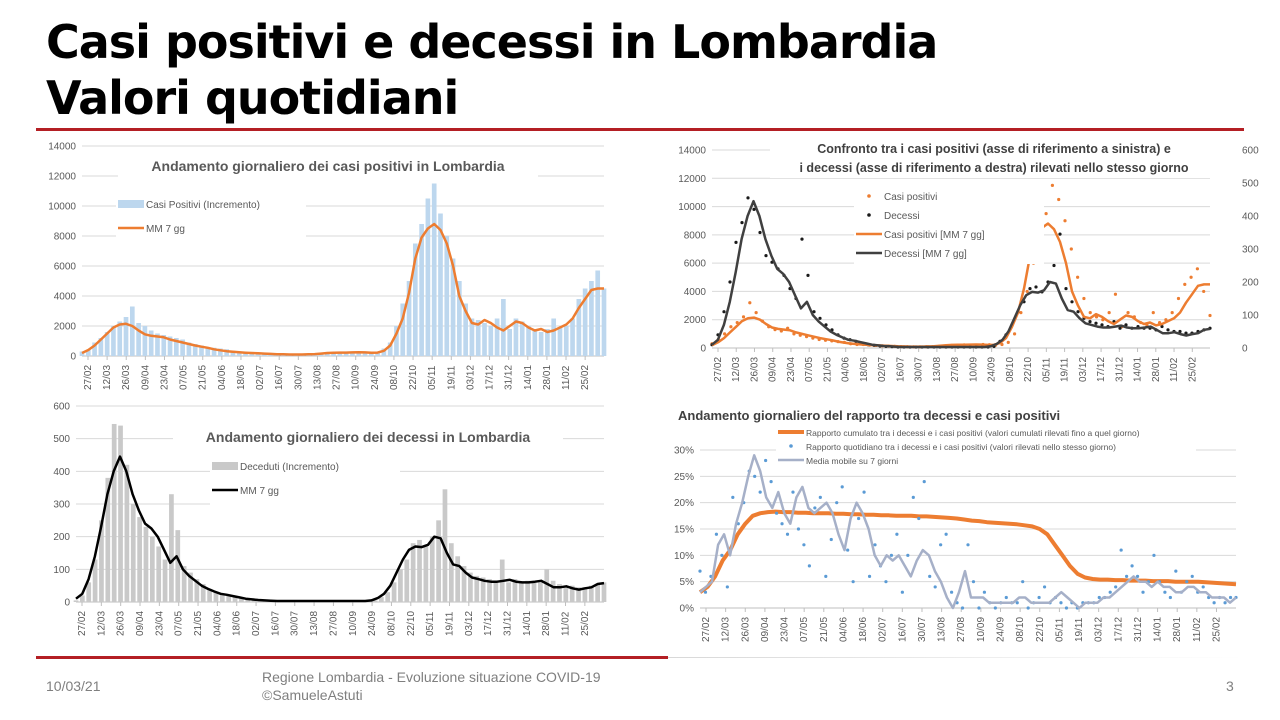  Describe the element at coordinates (1028, 369) in the screenshot. I see `x-tick-label: 22/10` at that location.